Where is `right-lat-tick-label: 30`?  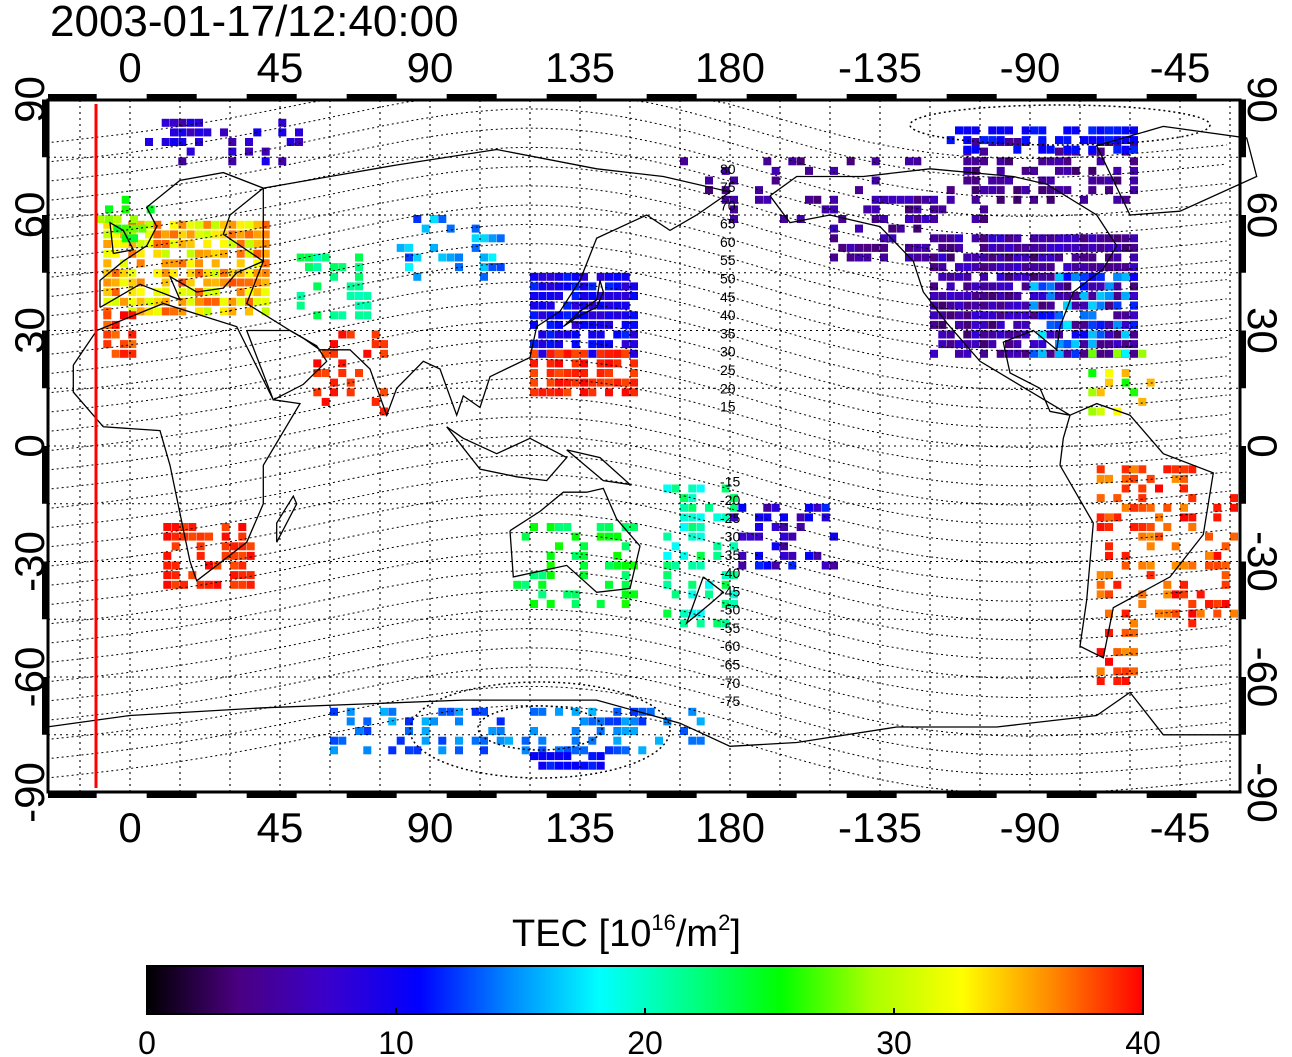
right-lat-tick-label: 30 is located at coordinates (1262, 330).